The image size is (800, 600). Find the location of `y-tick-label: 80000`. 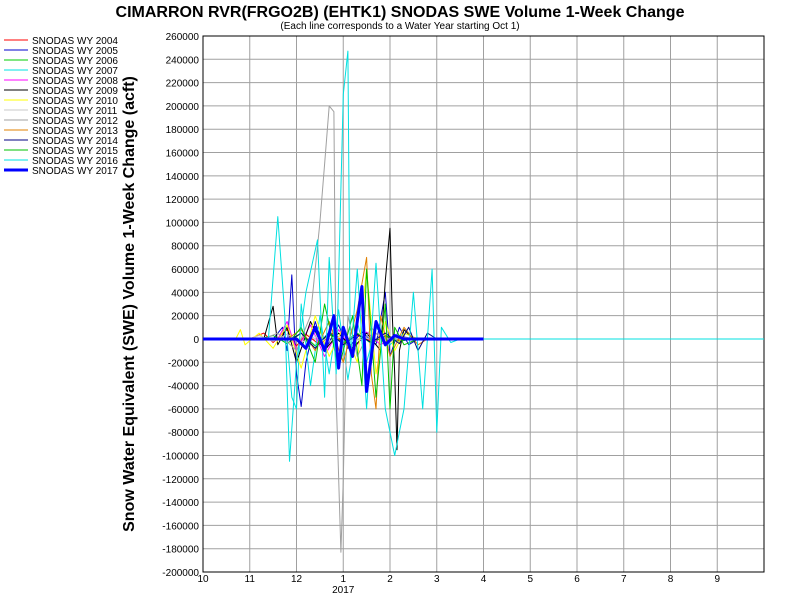

y-tick-label: 80000 is located at coordinates (185, 247).